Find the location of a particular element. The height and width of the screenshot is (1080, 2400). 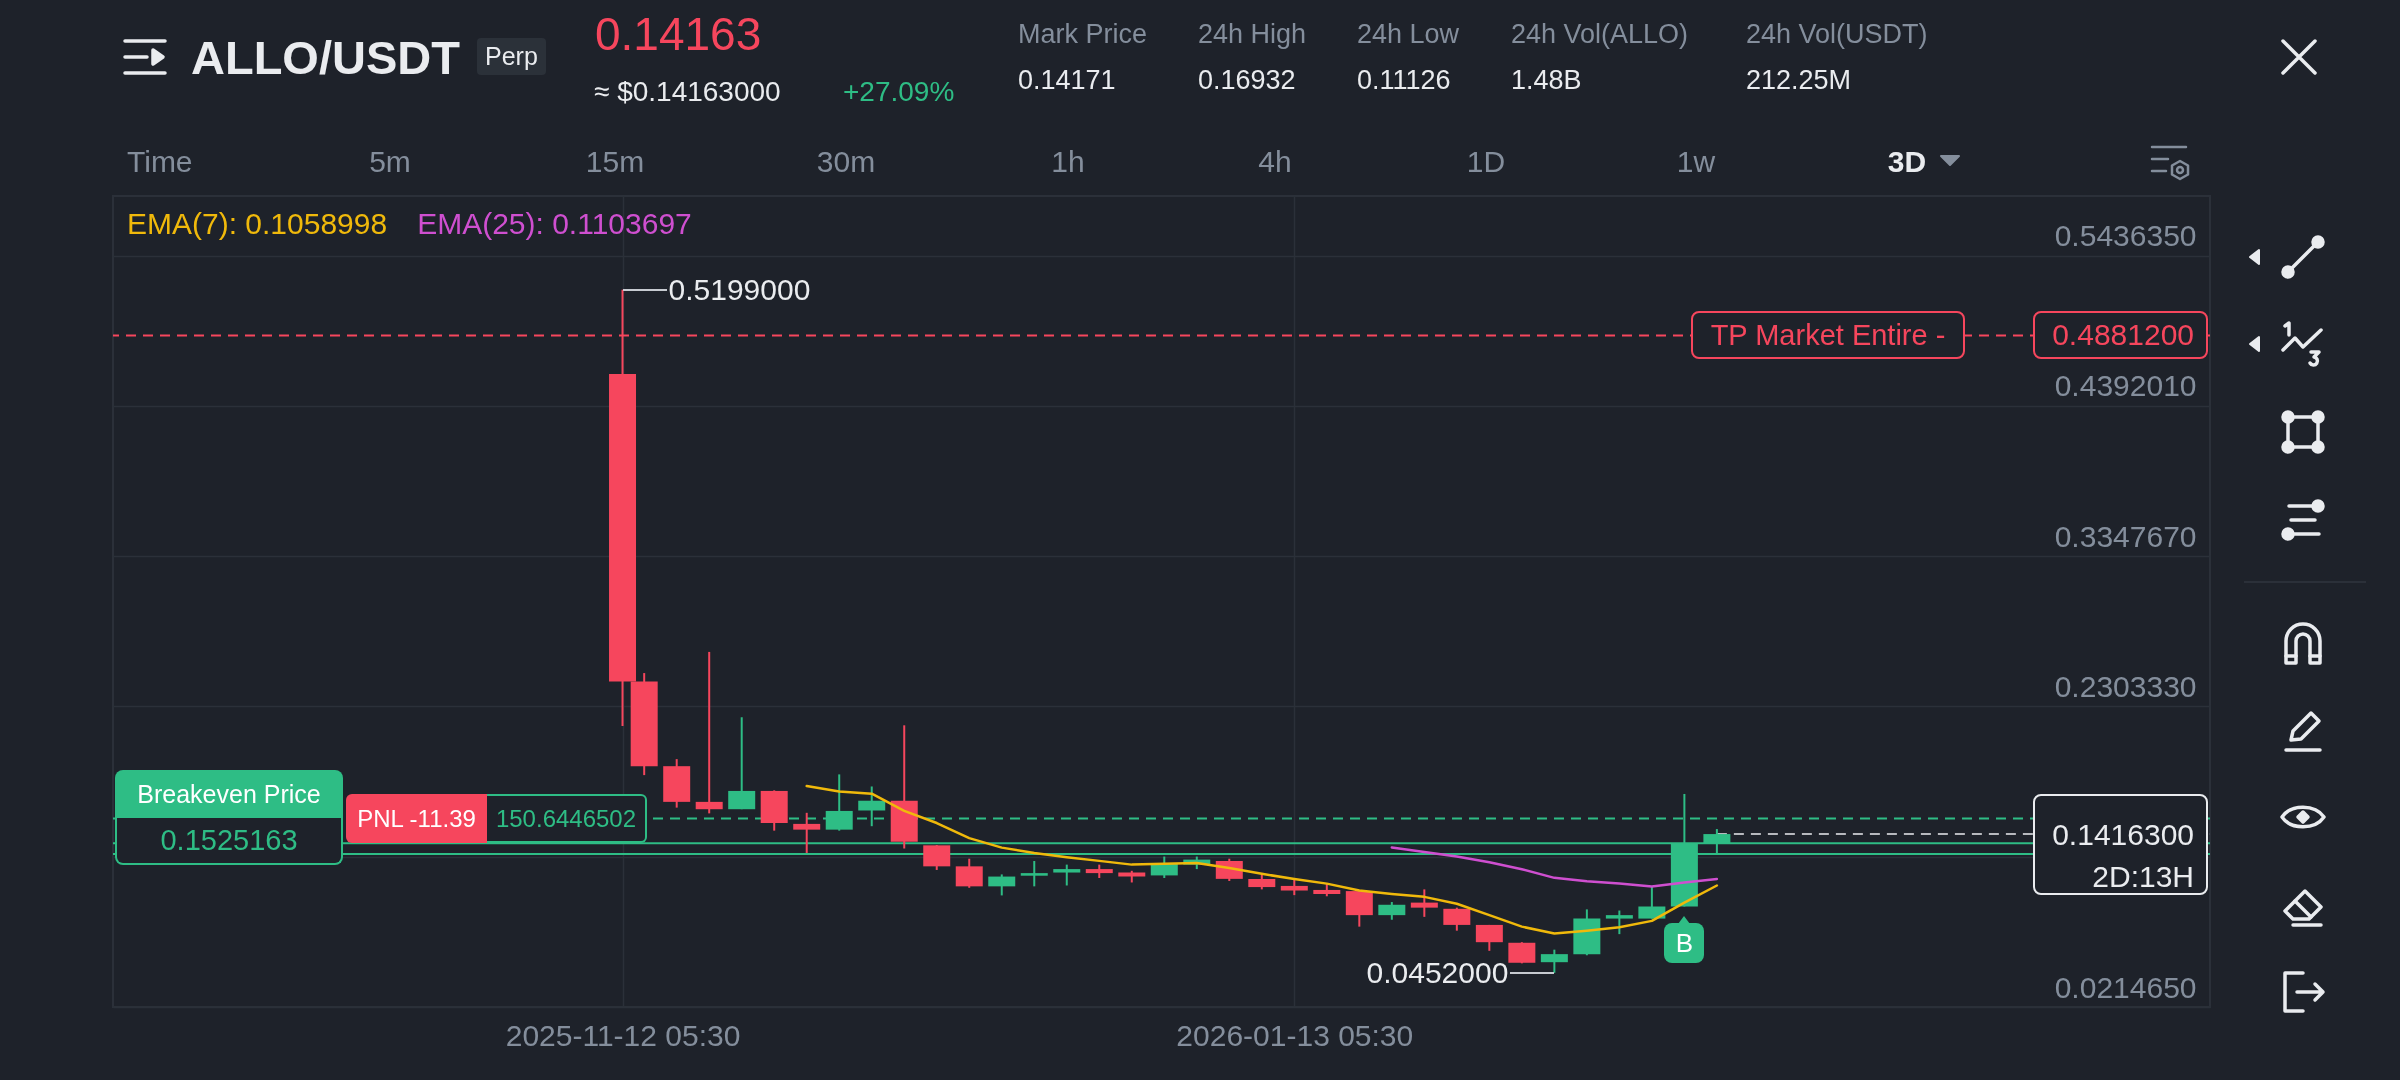

label-tag: TP Market Entire - is located at coordinates (1828, 335).